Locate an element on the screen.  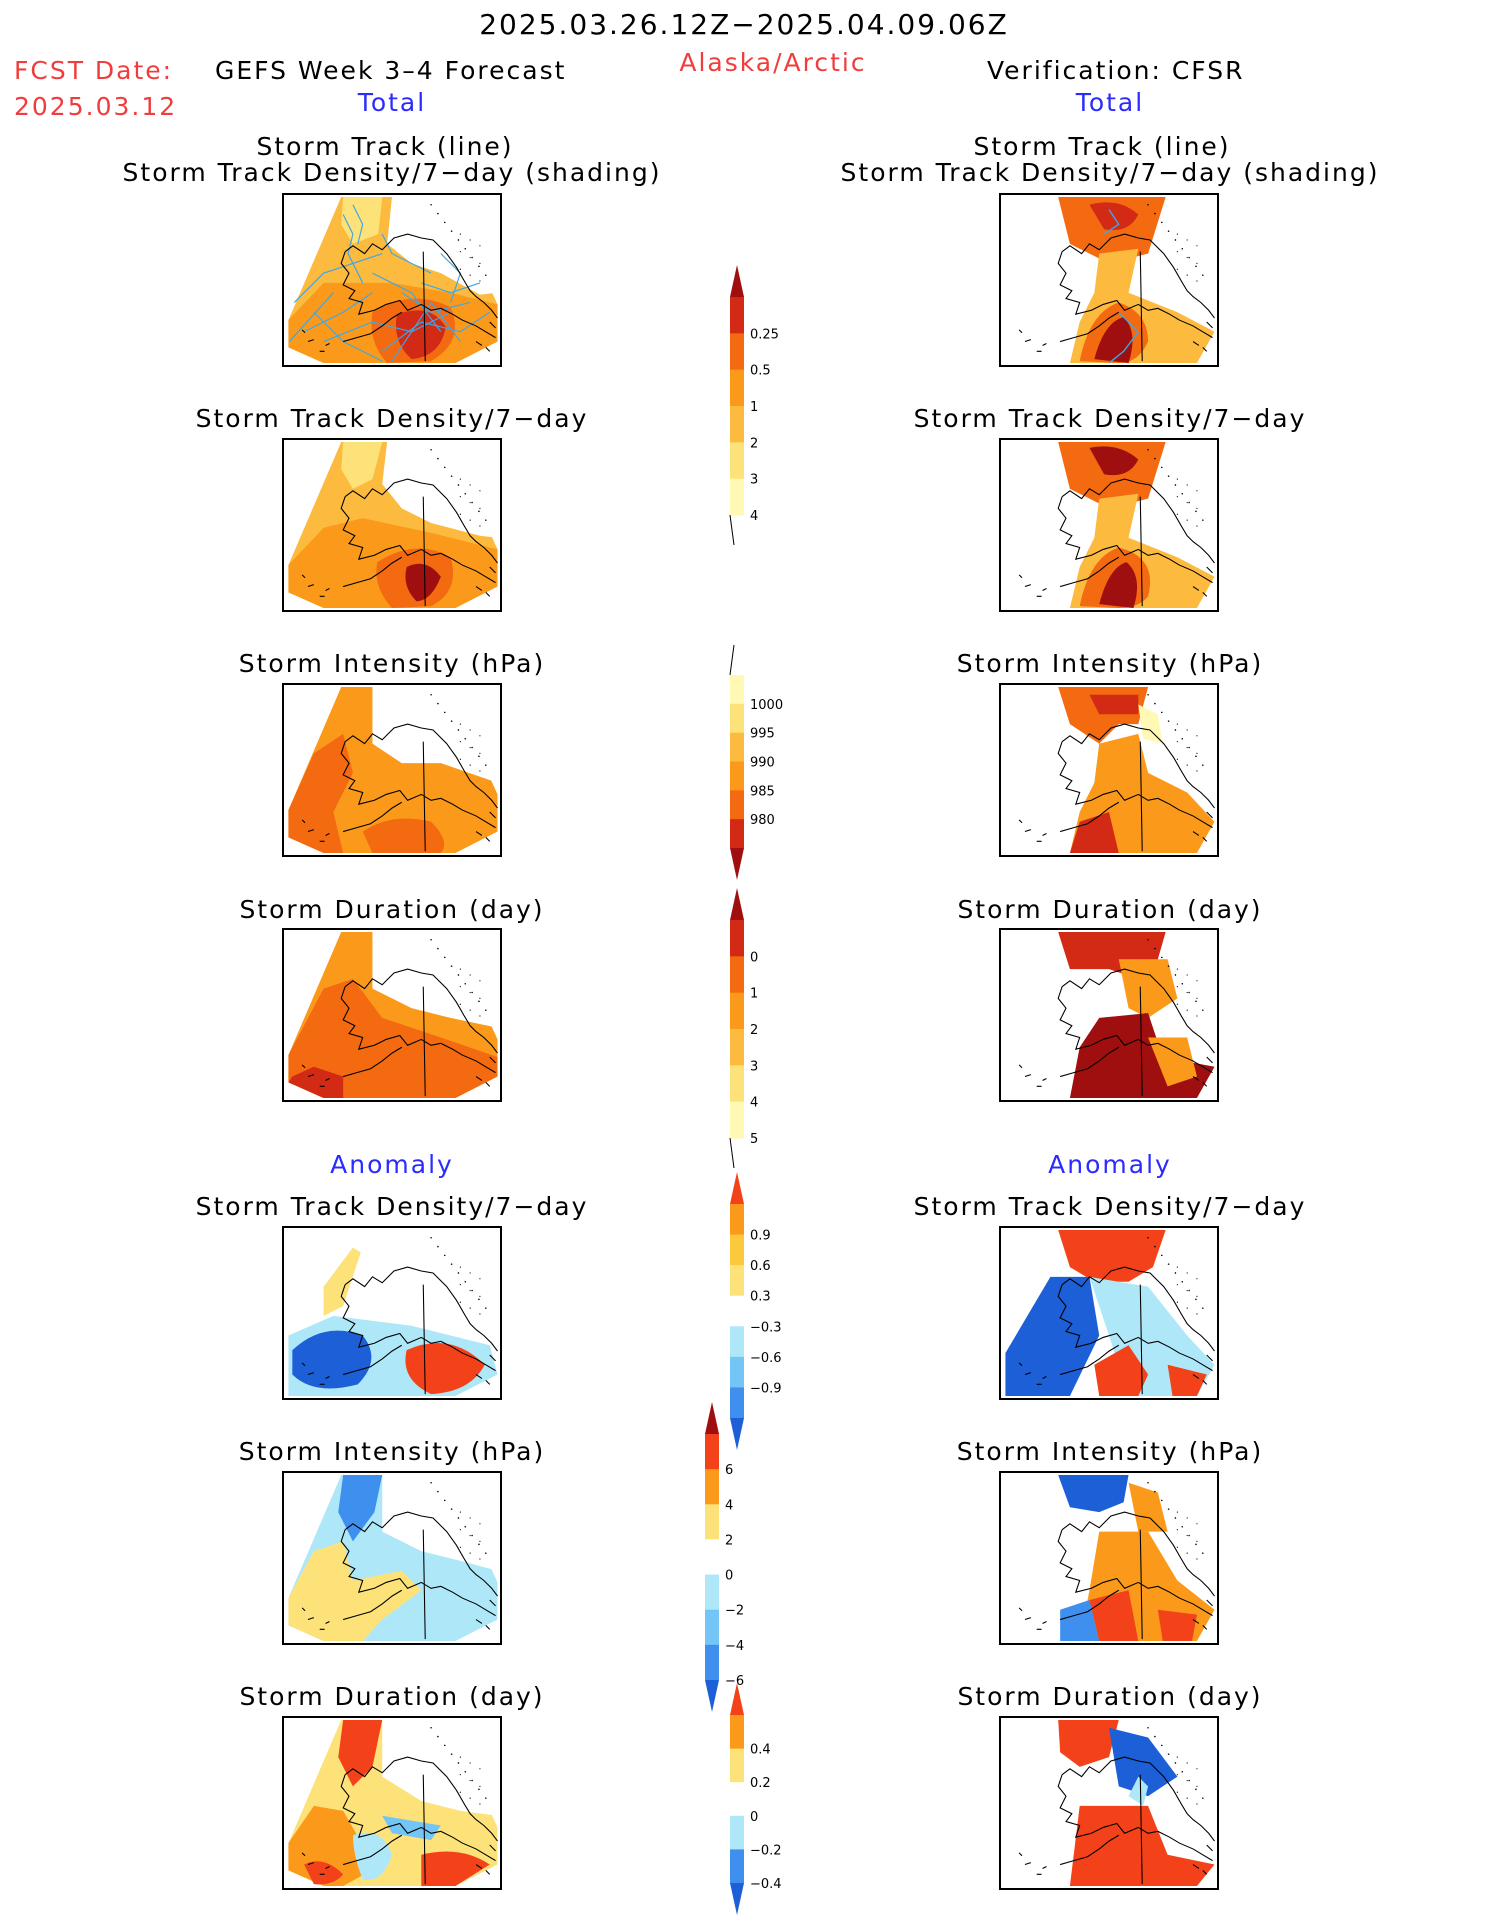
colorbar-tick-label: 3 is located at coordinates (754, 1066).